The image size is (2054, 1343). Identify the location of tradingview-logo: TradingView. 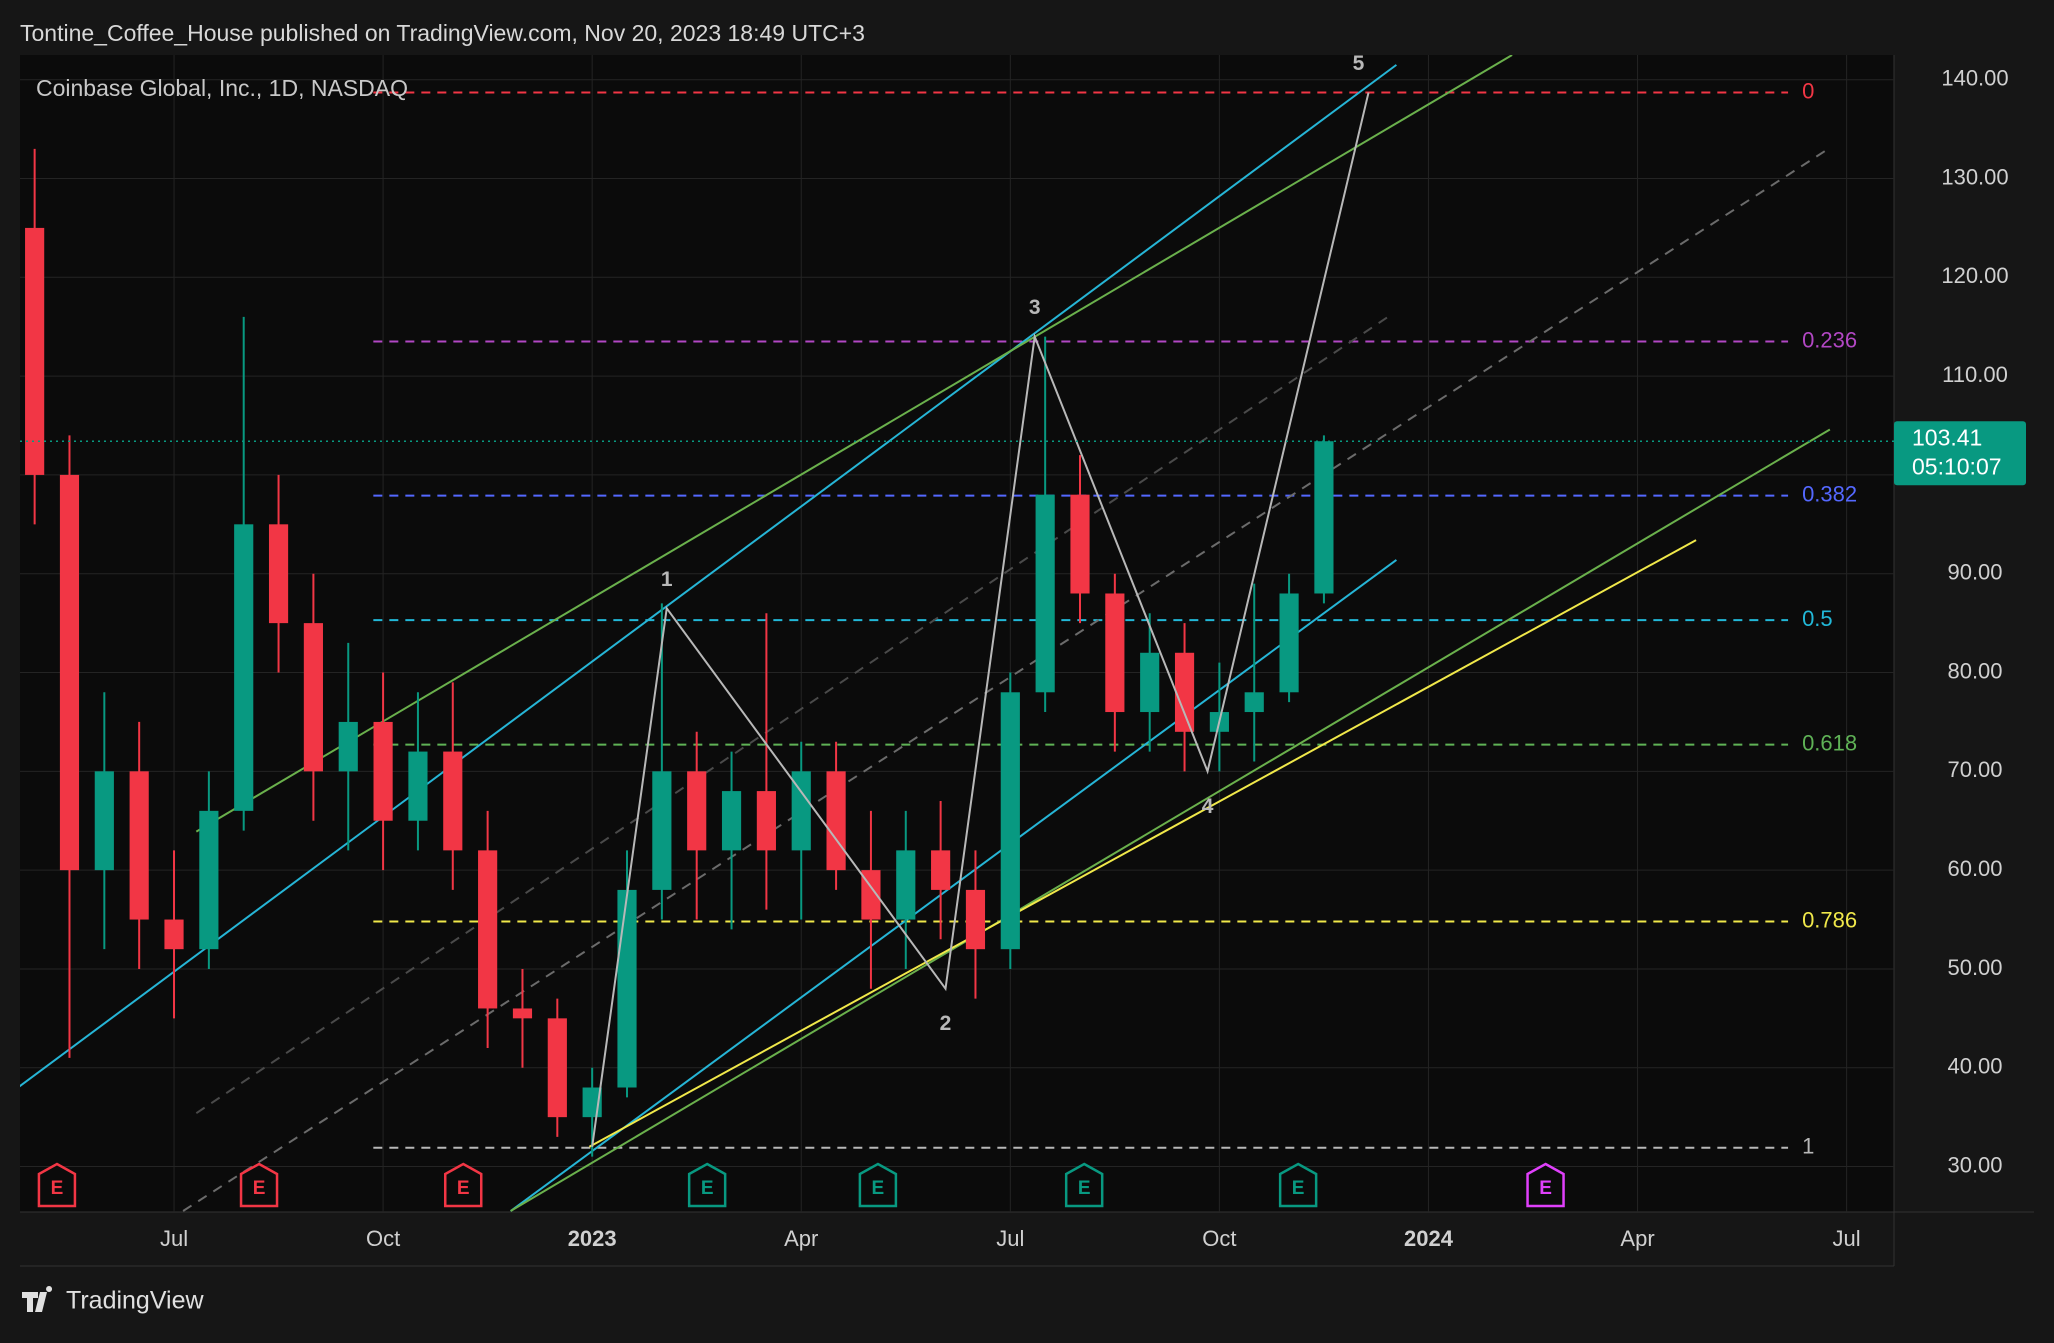
(113, 1300).